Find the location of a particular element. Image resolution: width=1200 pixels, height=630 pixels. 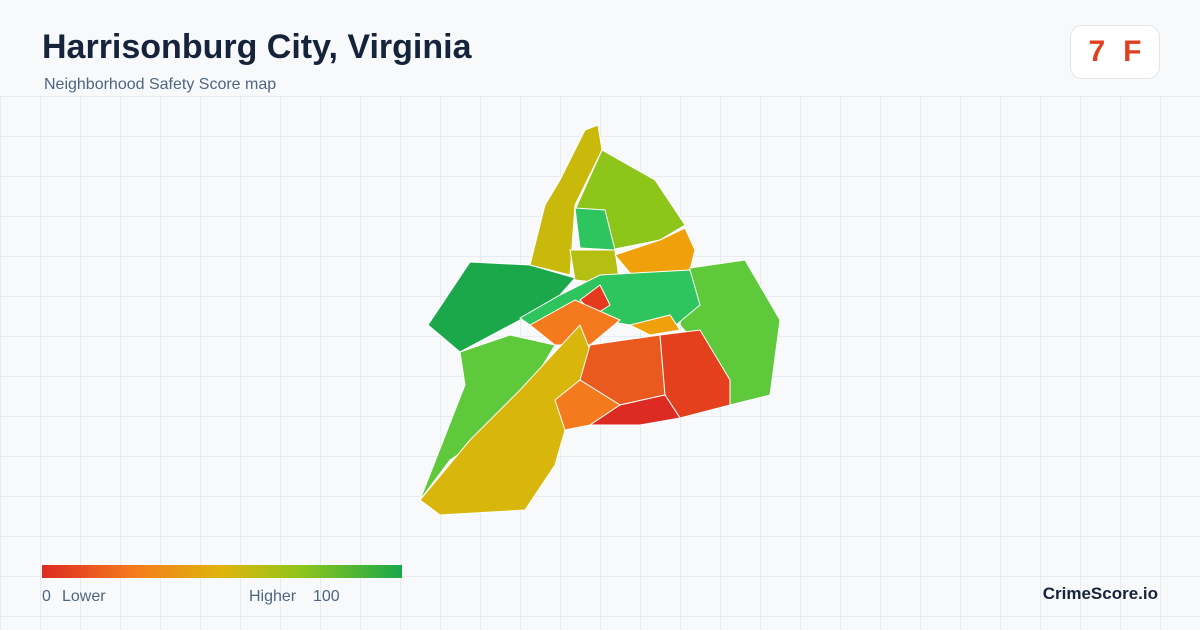

title: Harrisonburg City, Virginia is located at coordinates (257, 47).